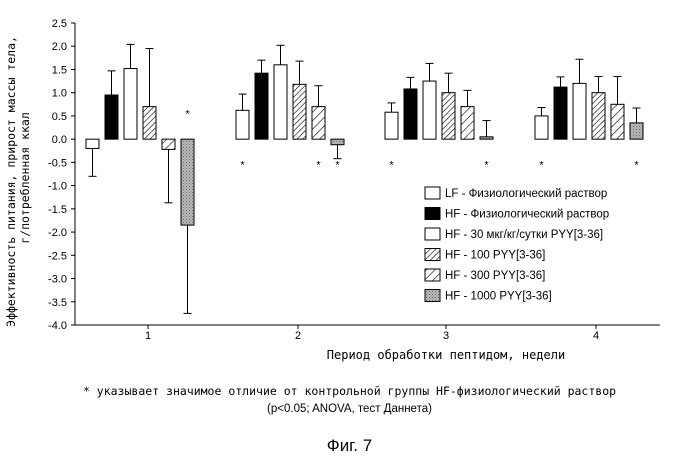 Image resolution: width=699 pixels, height=467 pixels. I want to click on x-axis: 1 2 3 4, so click(367, 333).